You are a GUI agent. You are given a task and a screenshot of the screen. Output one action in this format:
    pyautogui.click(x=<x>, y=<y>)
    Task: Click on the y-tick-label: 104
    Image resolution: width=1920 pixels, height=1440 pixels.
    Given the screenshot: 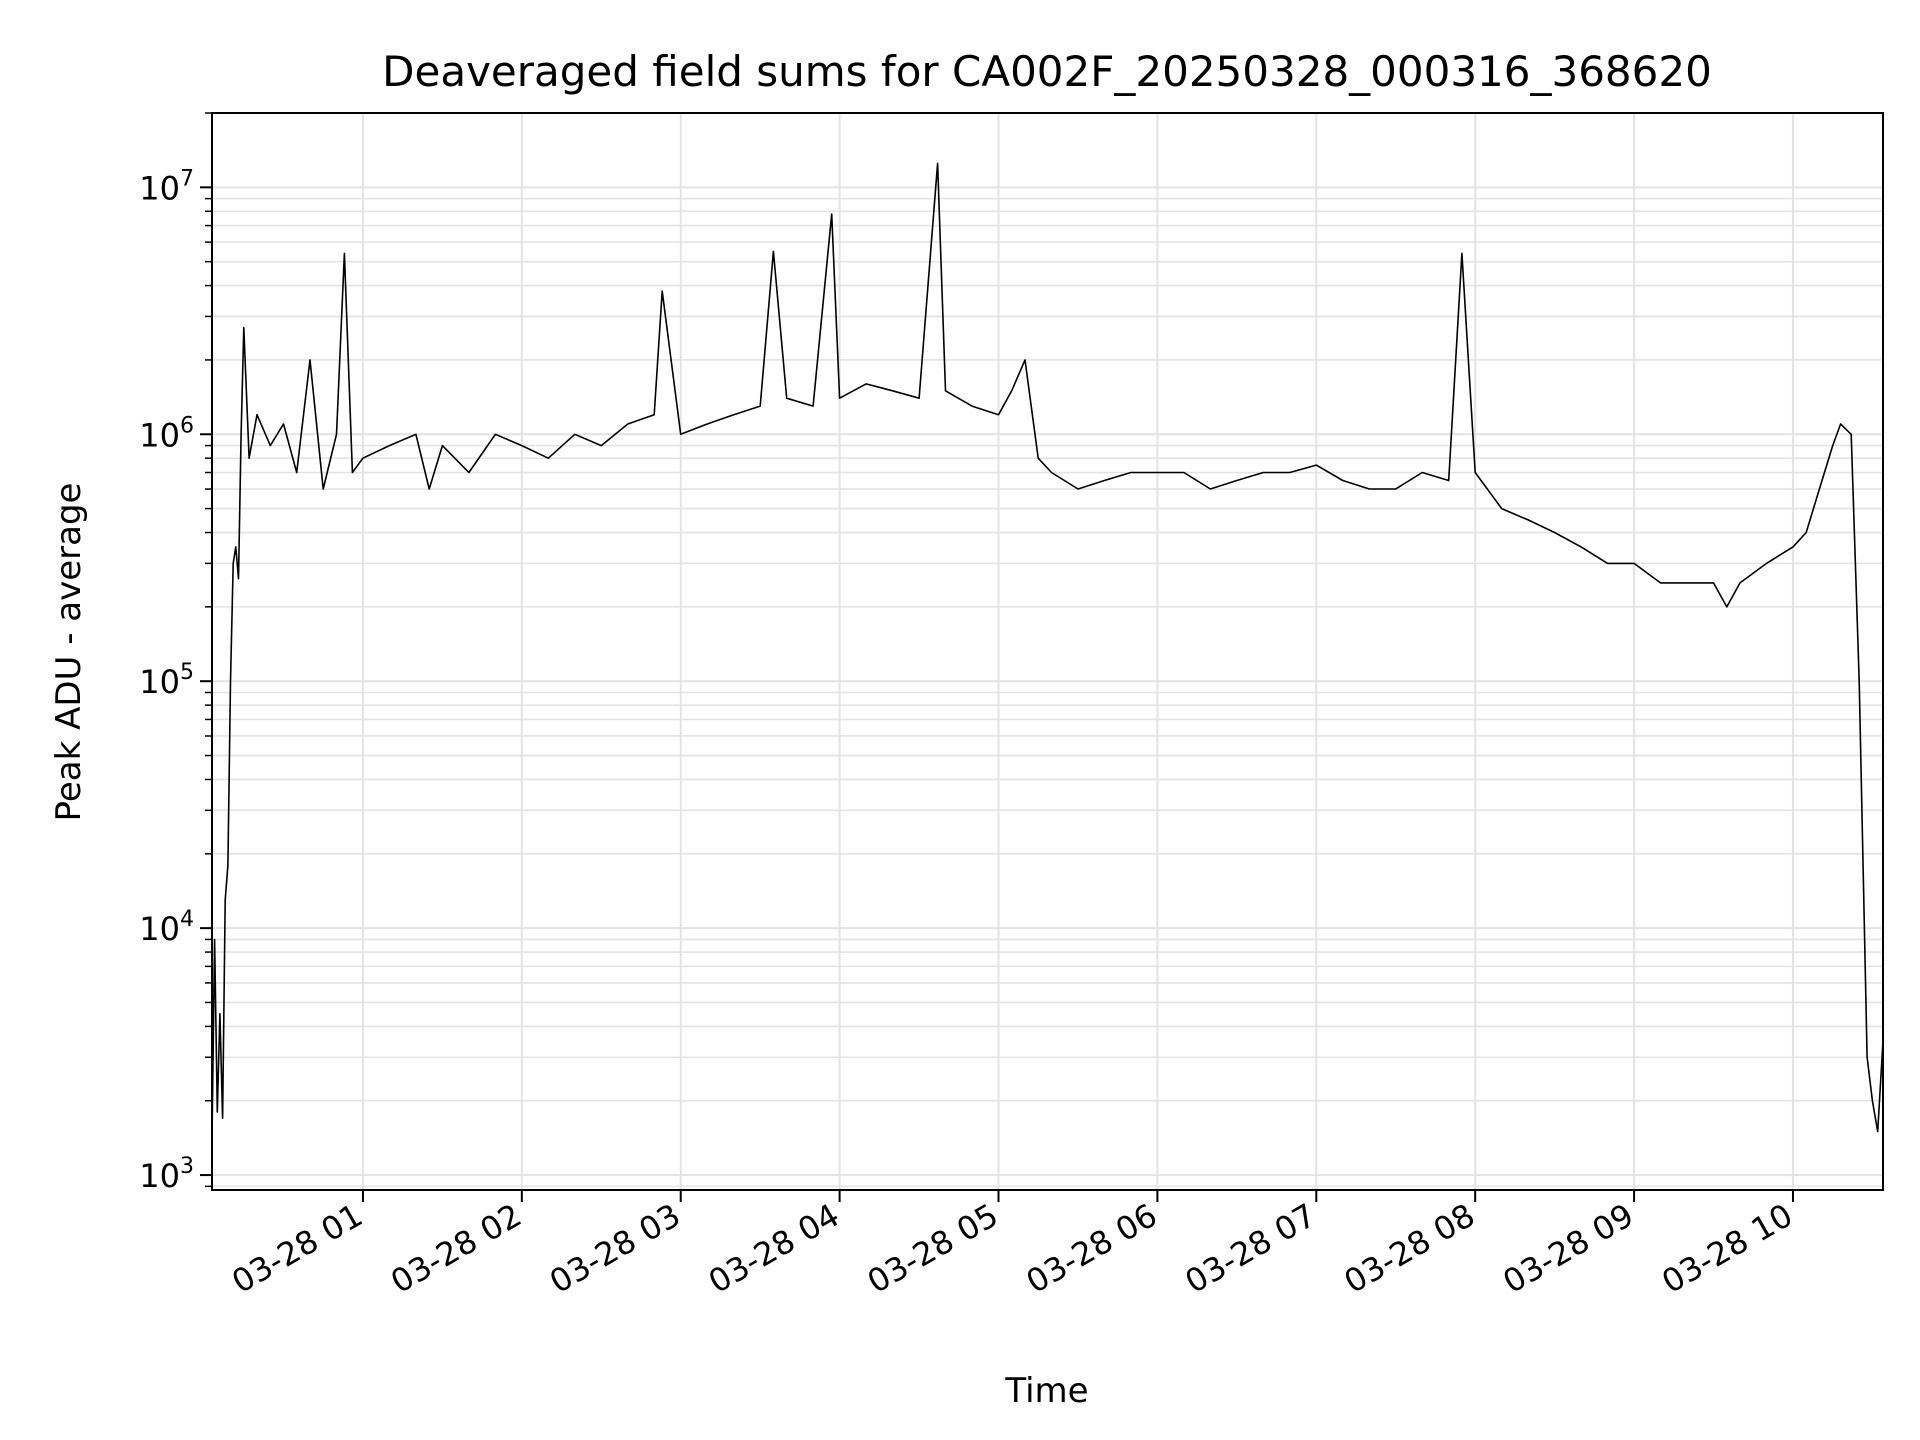 What is the action you would take?
    pyautogui.click(x=166, y=927)
    